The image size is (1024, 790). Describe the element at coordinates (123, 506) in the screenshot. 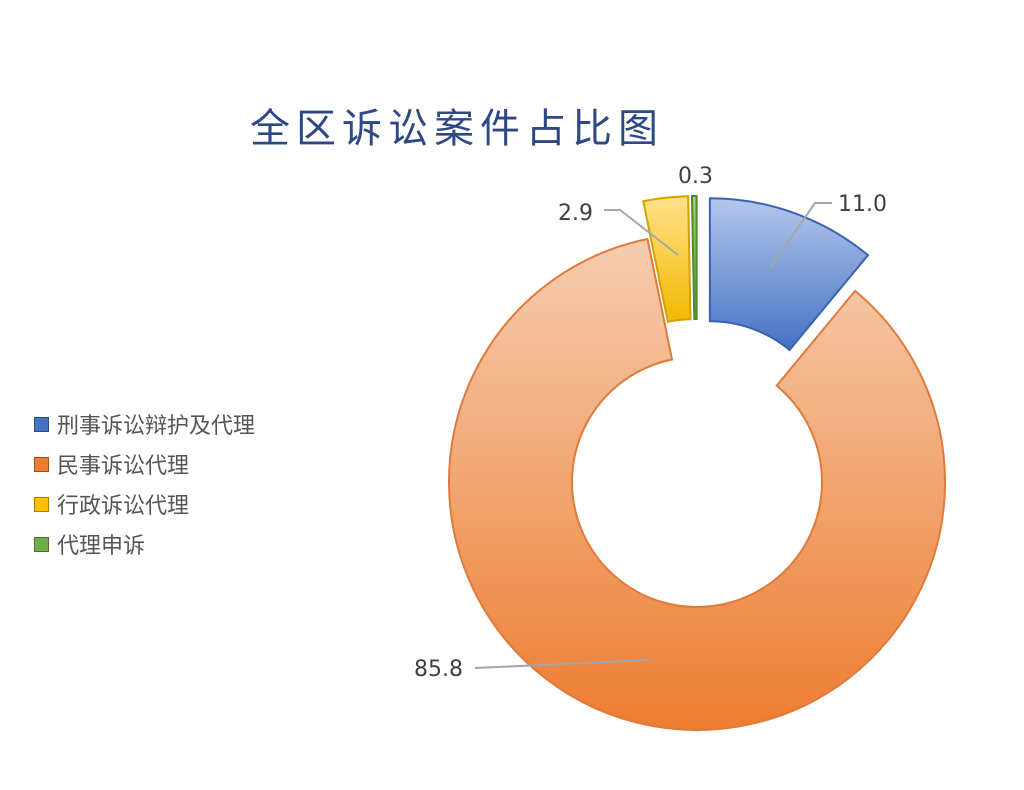

I see `legend-label: 行政诉讼代理` at that location.